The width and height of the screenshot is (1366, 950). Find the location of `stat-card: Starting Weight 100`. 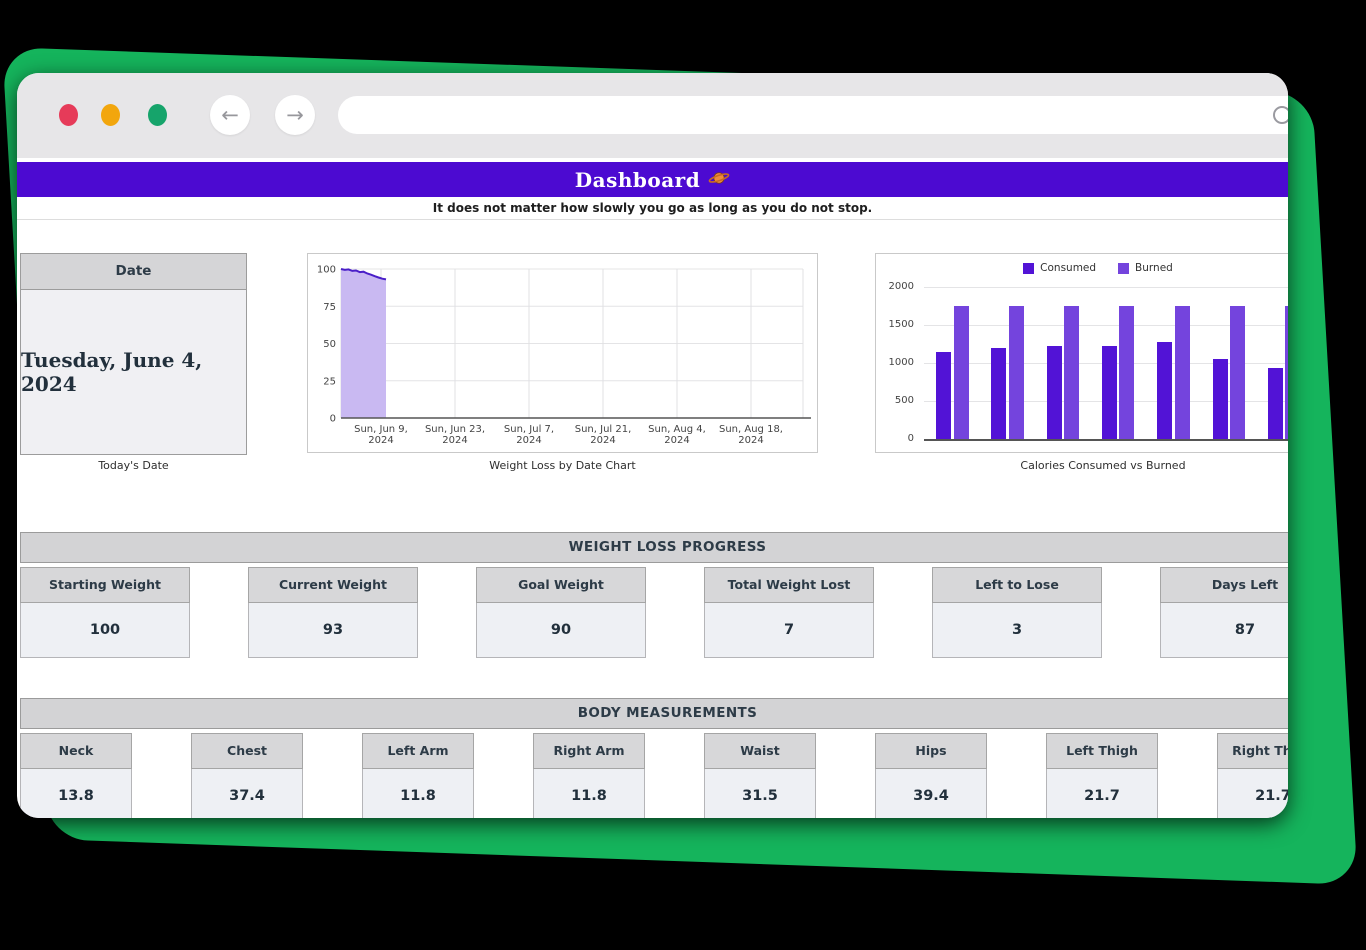

stat-card: Starting Weight 100 is located at coordinates (105, 612).